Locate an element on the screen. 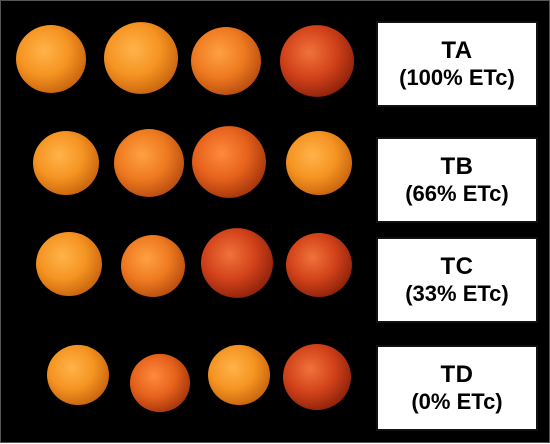 The image size is (550, 444). label-box-td: TD (0% ETc) is located at coordinates (457, 388).